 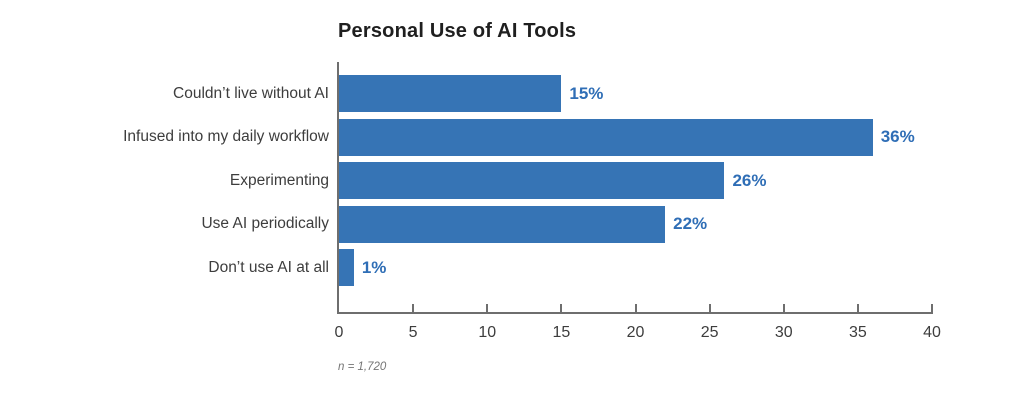 I want to click on y-axis-line, so click(x=338, y=188).